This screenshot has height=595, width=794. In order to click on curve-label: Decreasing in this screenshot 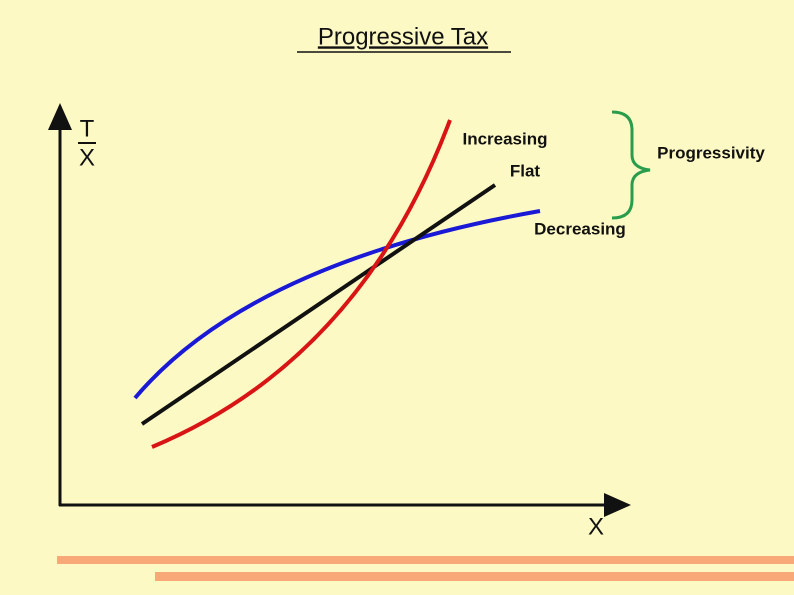, I will do `click(580, 228)`.